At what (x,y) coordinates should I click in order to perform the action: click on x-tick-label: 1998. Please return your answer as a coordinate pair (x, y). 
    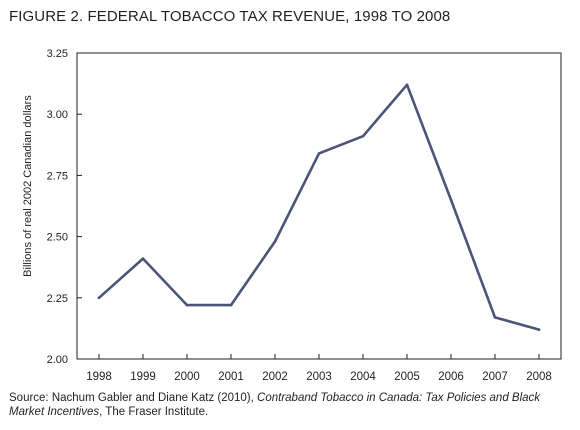
    Looking at the image, I should click on (99, 377).